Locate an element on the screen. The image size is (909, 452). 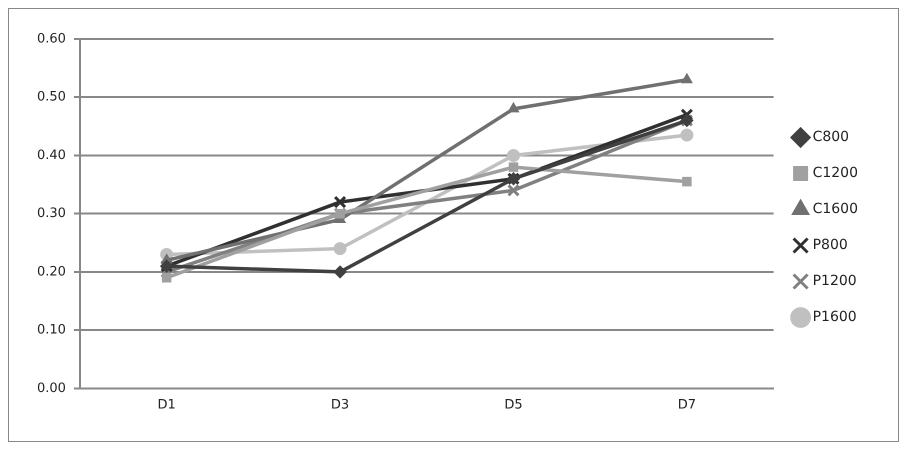
legend-label: P1600 is located at coordinates (834, 317).